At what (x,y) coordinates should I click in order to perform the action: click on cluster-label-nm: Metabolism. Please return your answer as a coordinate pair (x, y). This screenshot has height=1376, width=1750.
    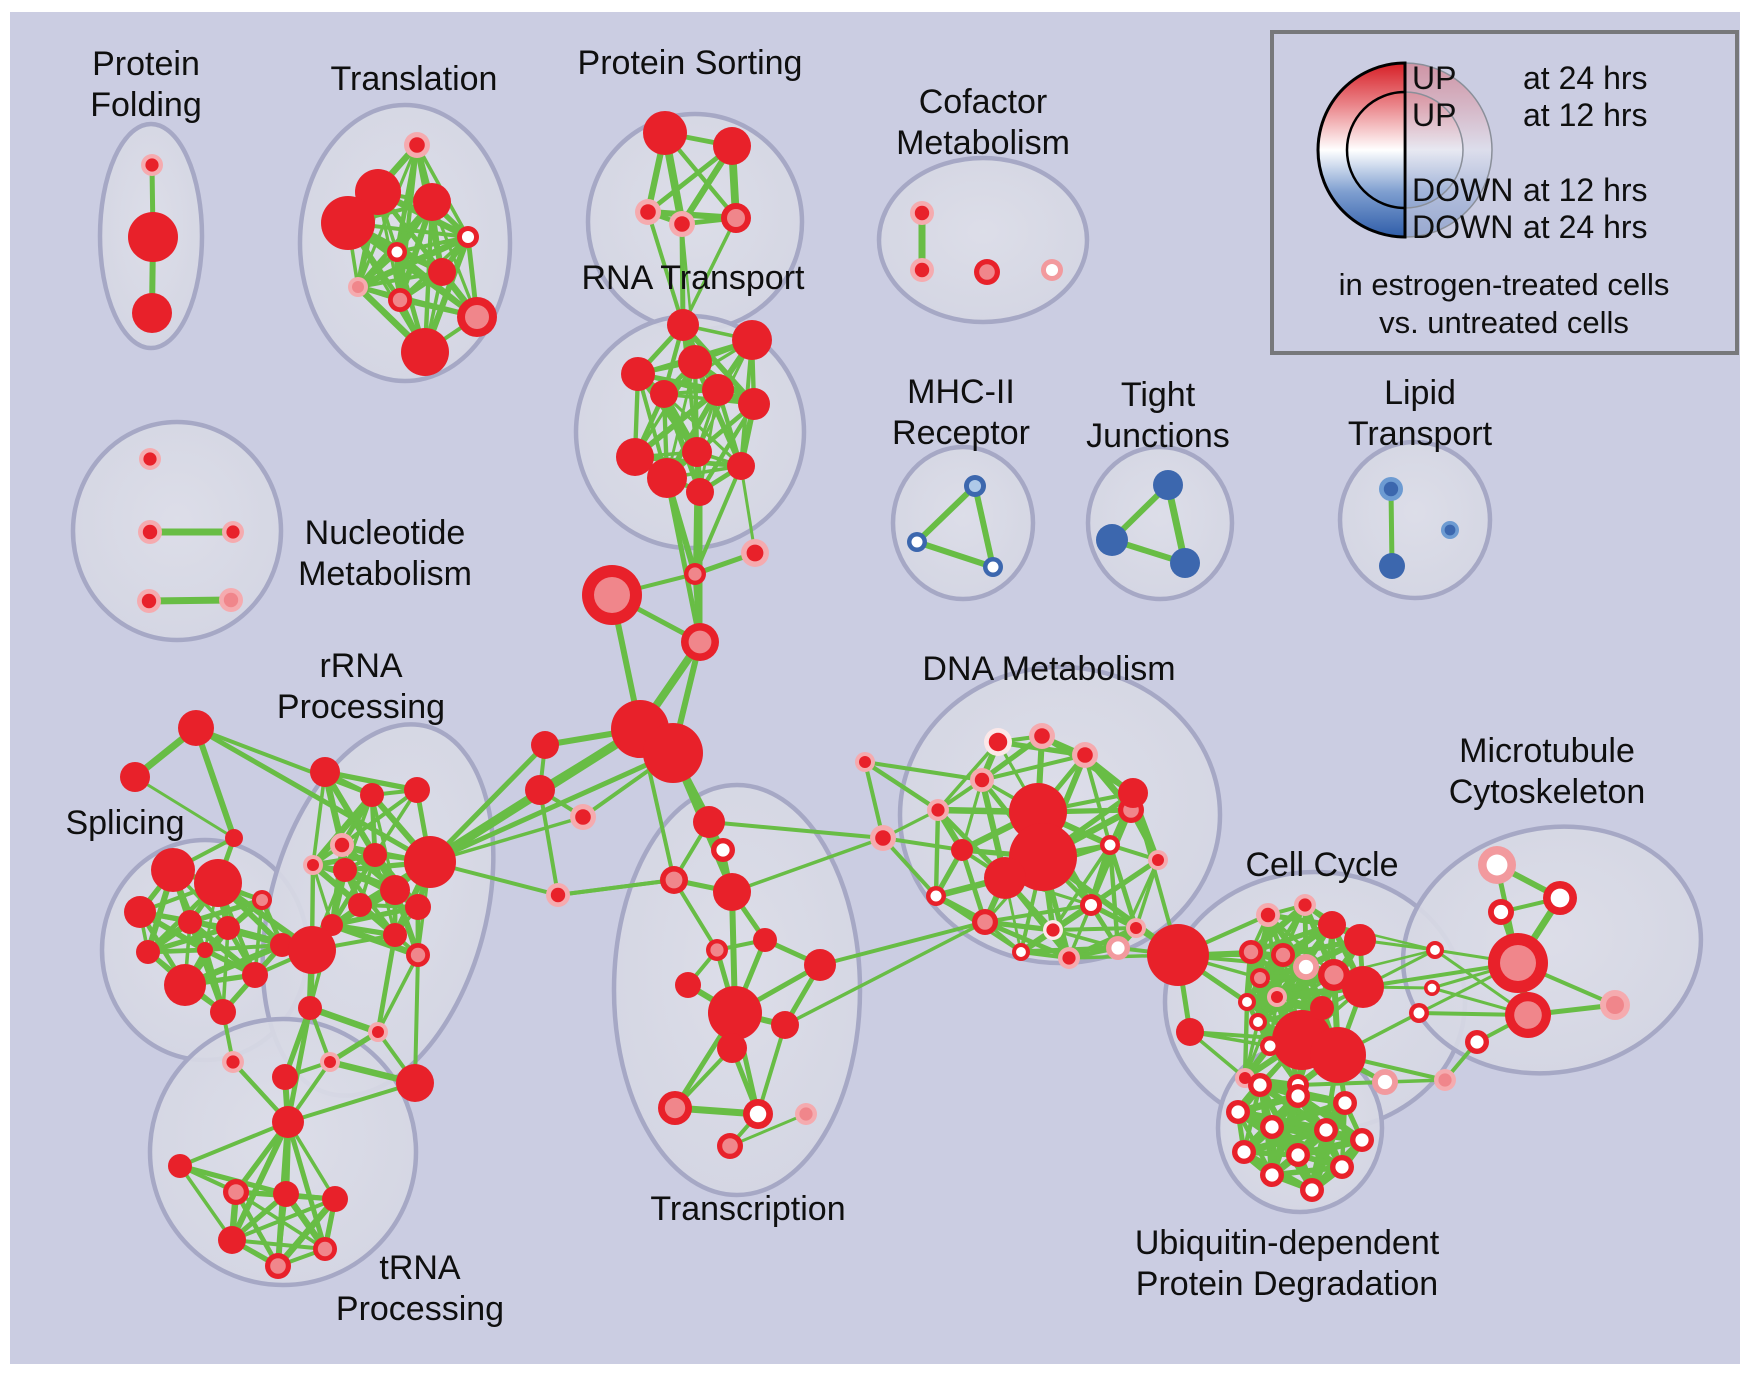
    Looking at the image, I should click on (385, 574).